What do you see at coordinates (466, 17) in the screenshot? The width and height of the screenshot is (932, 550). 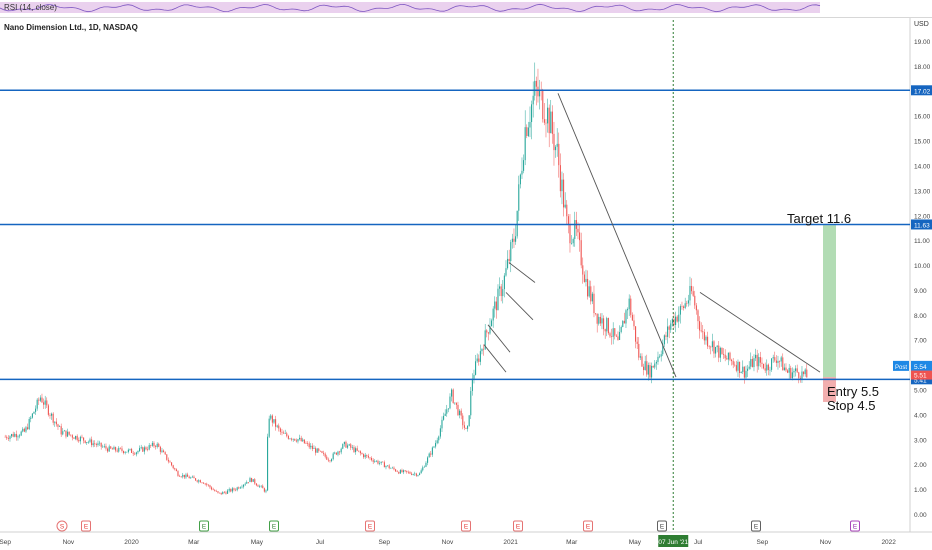 I see `pane-divider` at bounding box center [466, 17].